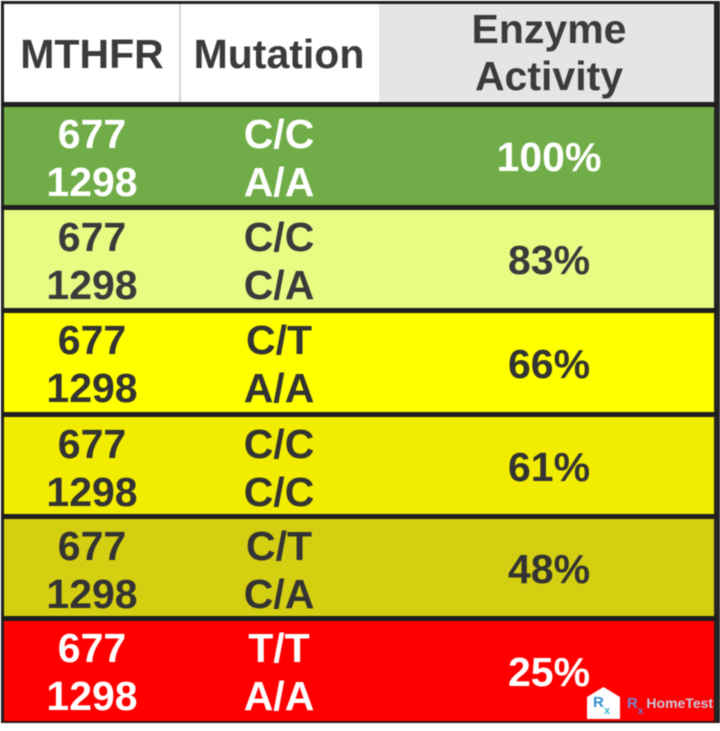 This screenshot has width=720, height=731. What do you see at coordinates (607, 711) in the screenshot?
I see `svg-text: x` at bounding box center [607, 711].